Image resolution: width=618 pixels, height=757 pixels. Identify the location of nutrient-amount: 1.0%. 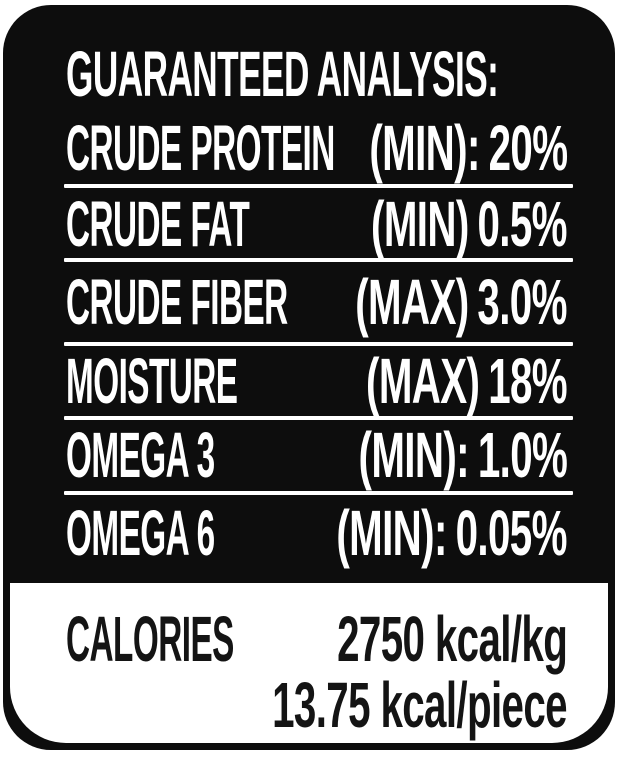
(522, 455).